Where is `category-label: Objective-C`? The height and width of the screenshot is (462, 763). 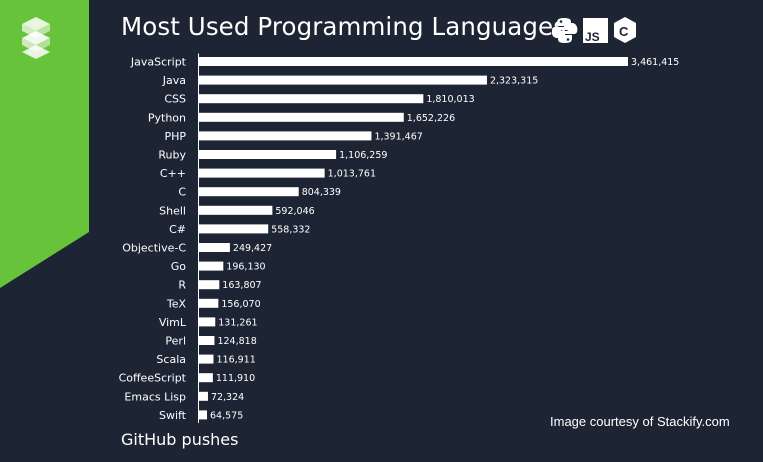 category-label: Objective-C is located at coordinates (154, 248).